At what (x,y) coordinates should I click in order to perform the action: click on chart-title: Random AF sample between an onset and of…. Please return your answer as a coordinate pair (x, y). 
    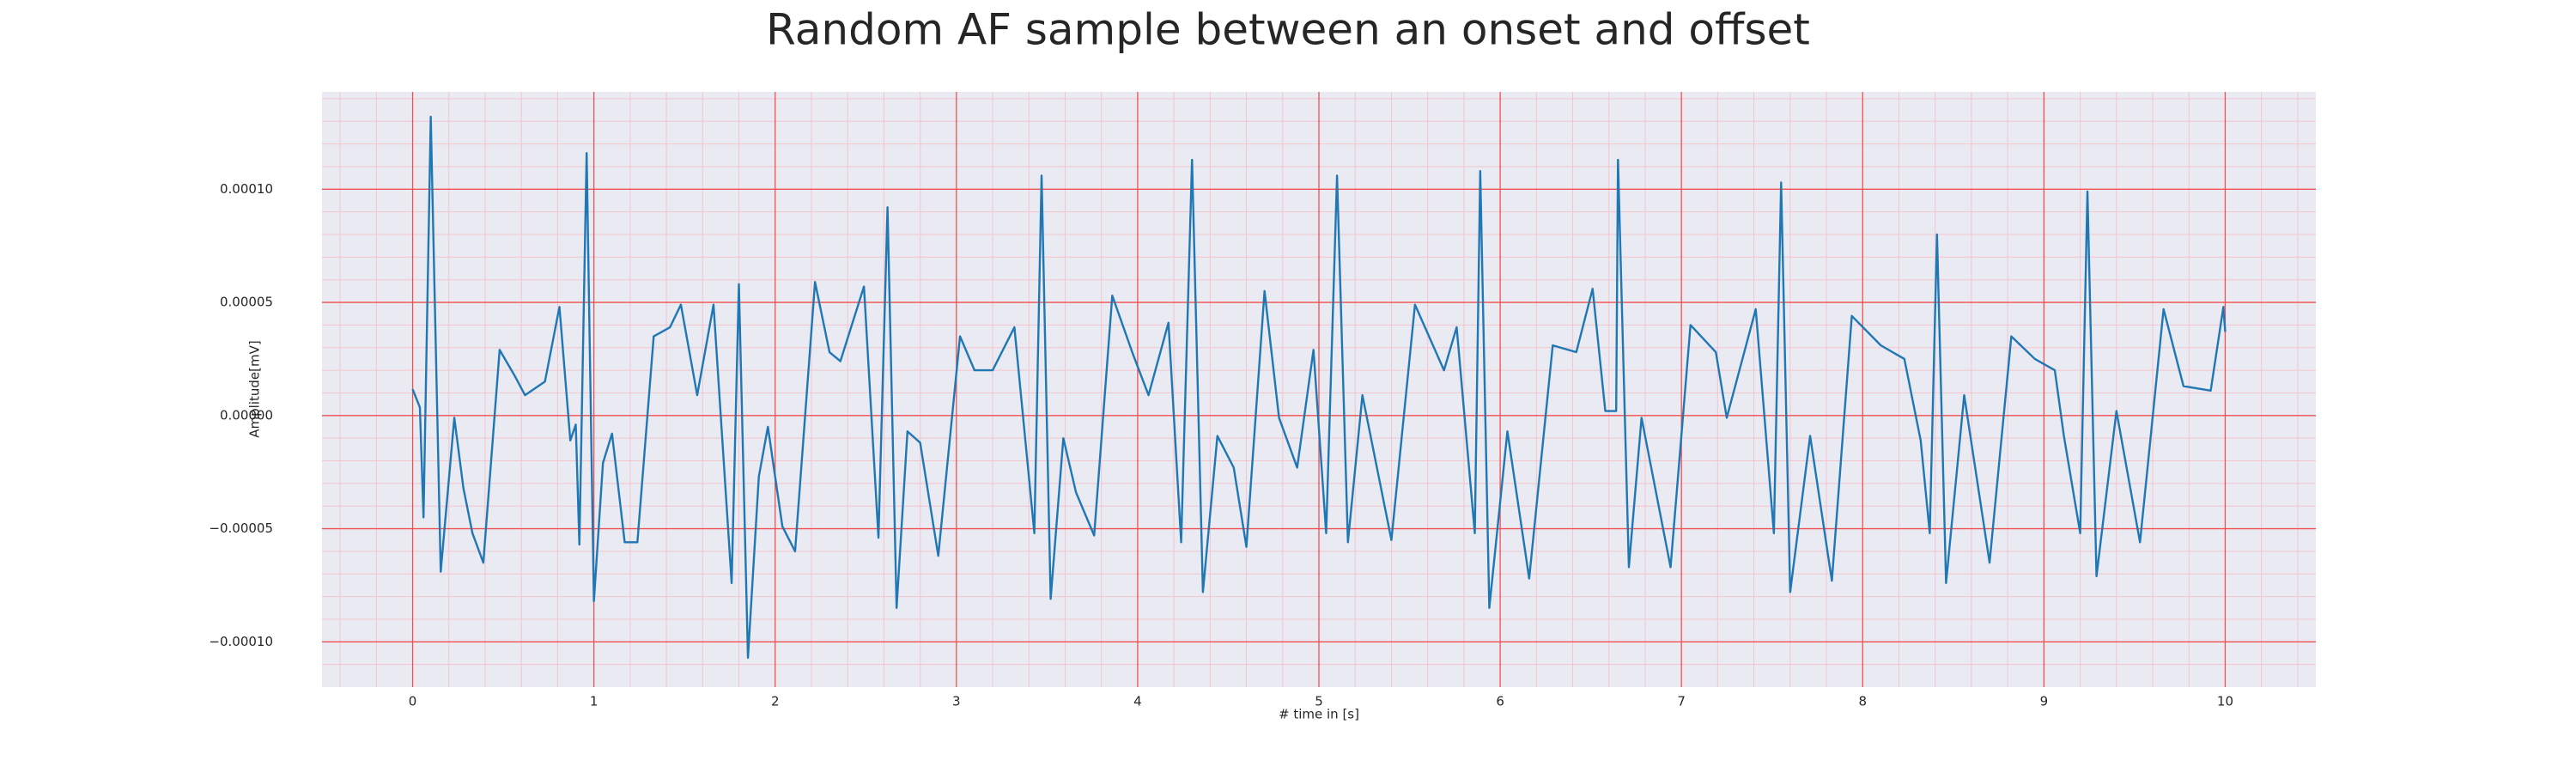
    Looking at the image, I should click on (1288, 30).